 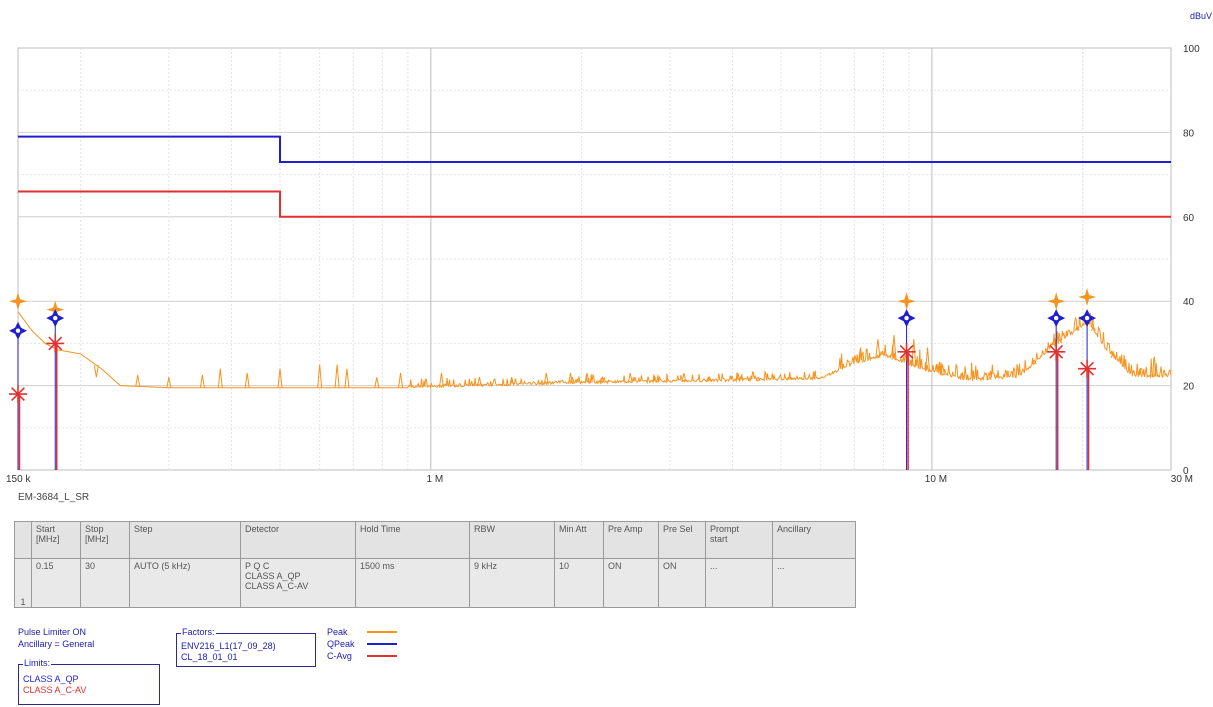 What do you see at coordinates (105, 583) in the screenshot?
I see `cell-stop: 30` at bounding box center [105, 583].